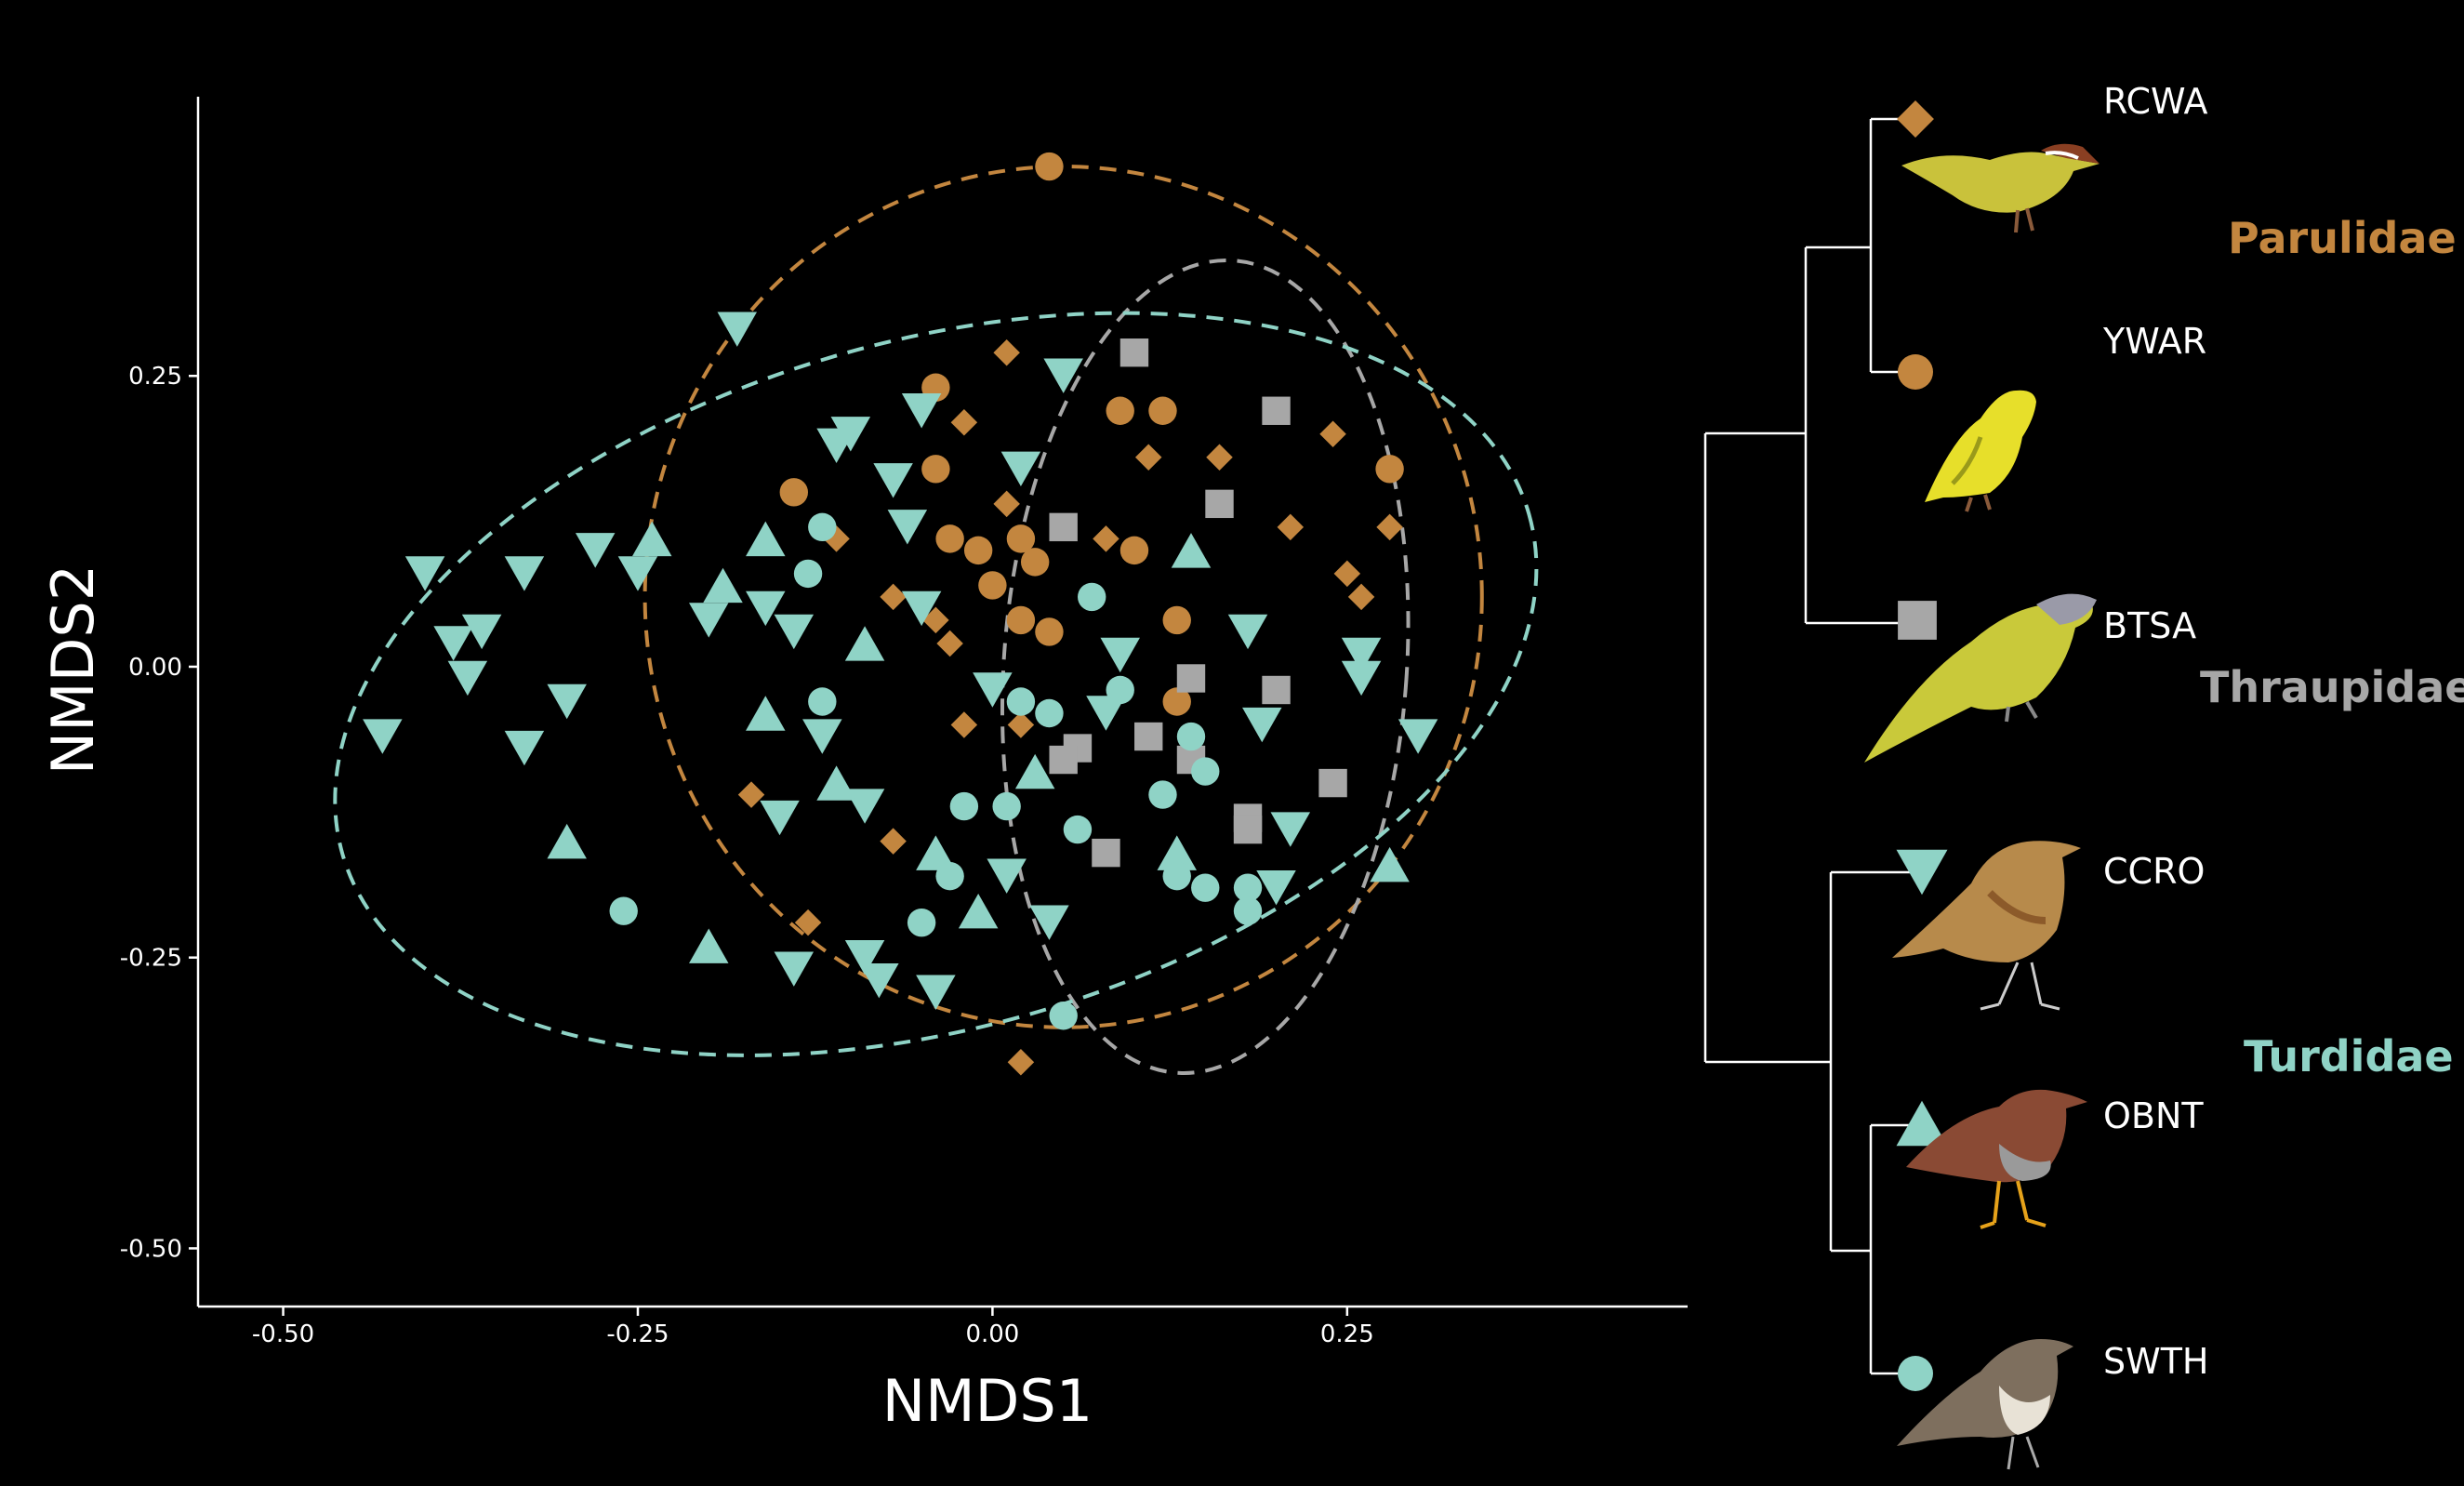 The height and width of the screenshot is (1486, 2464). I want to click on ellipse-thraupidae, so click(1205, 667).